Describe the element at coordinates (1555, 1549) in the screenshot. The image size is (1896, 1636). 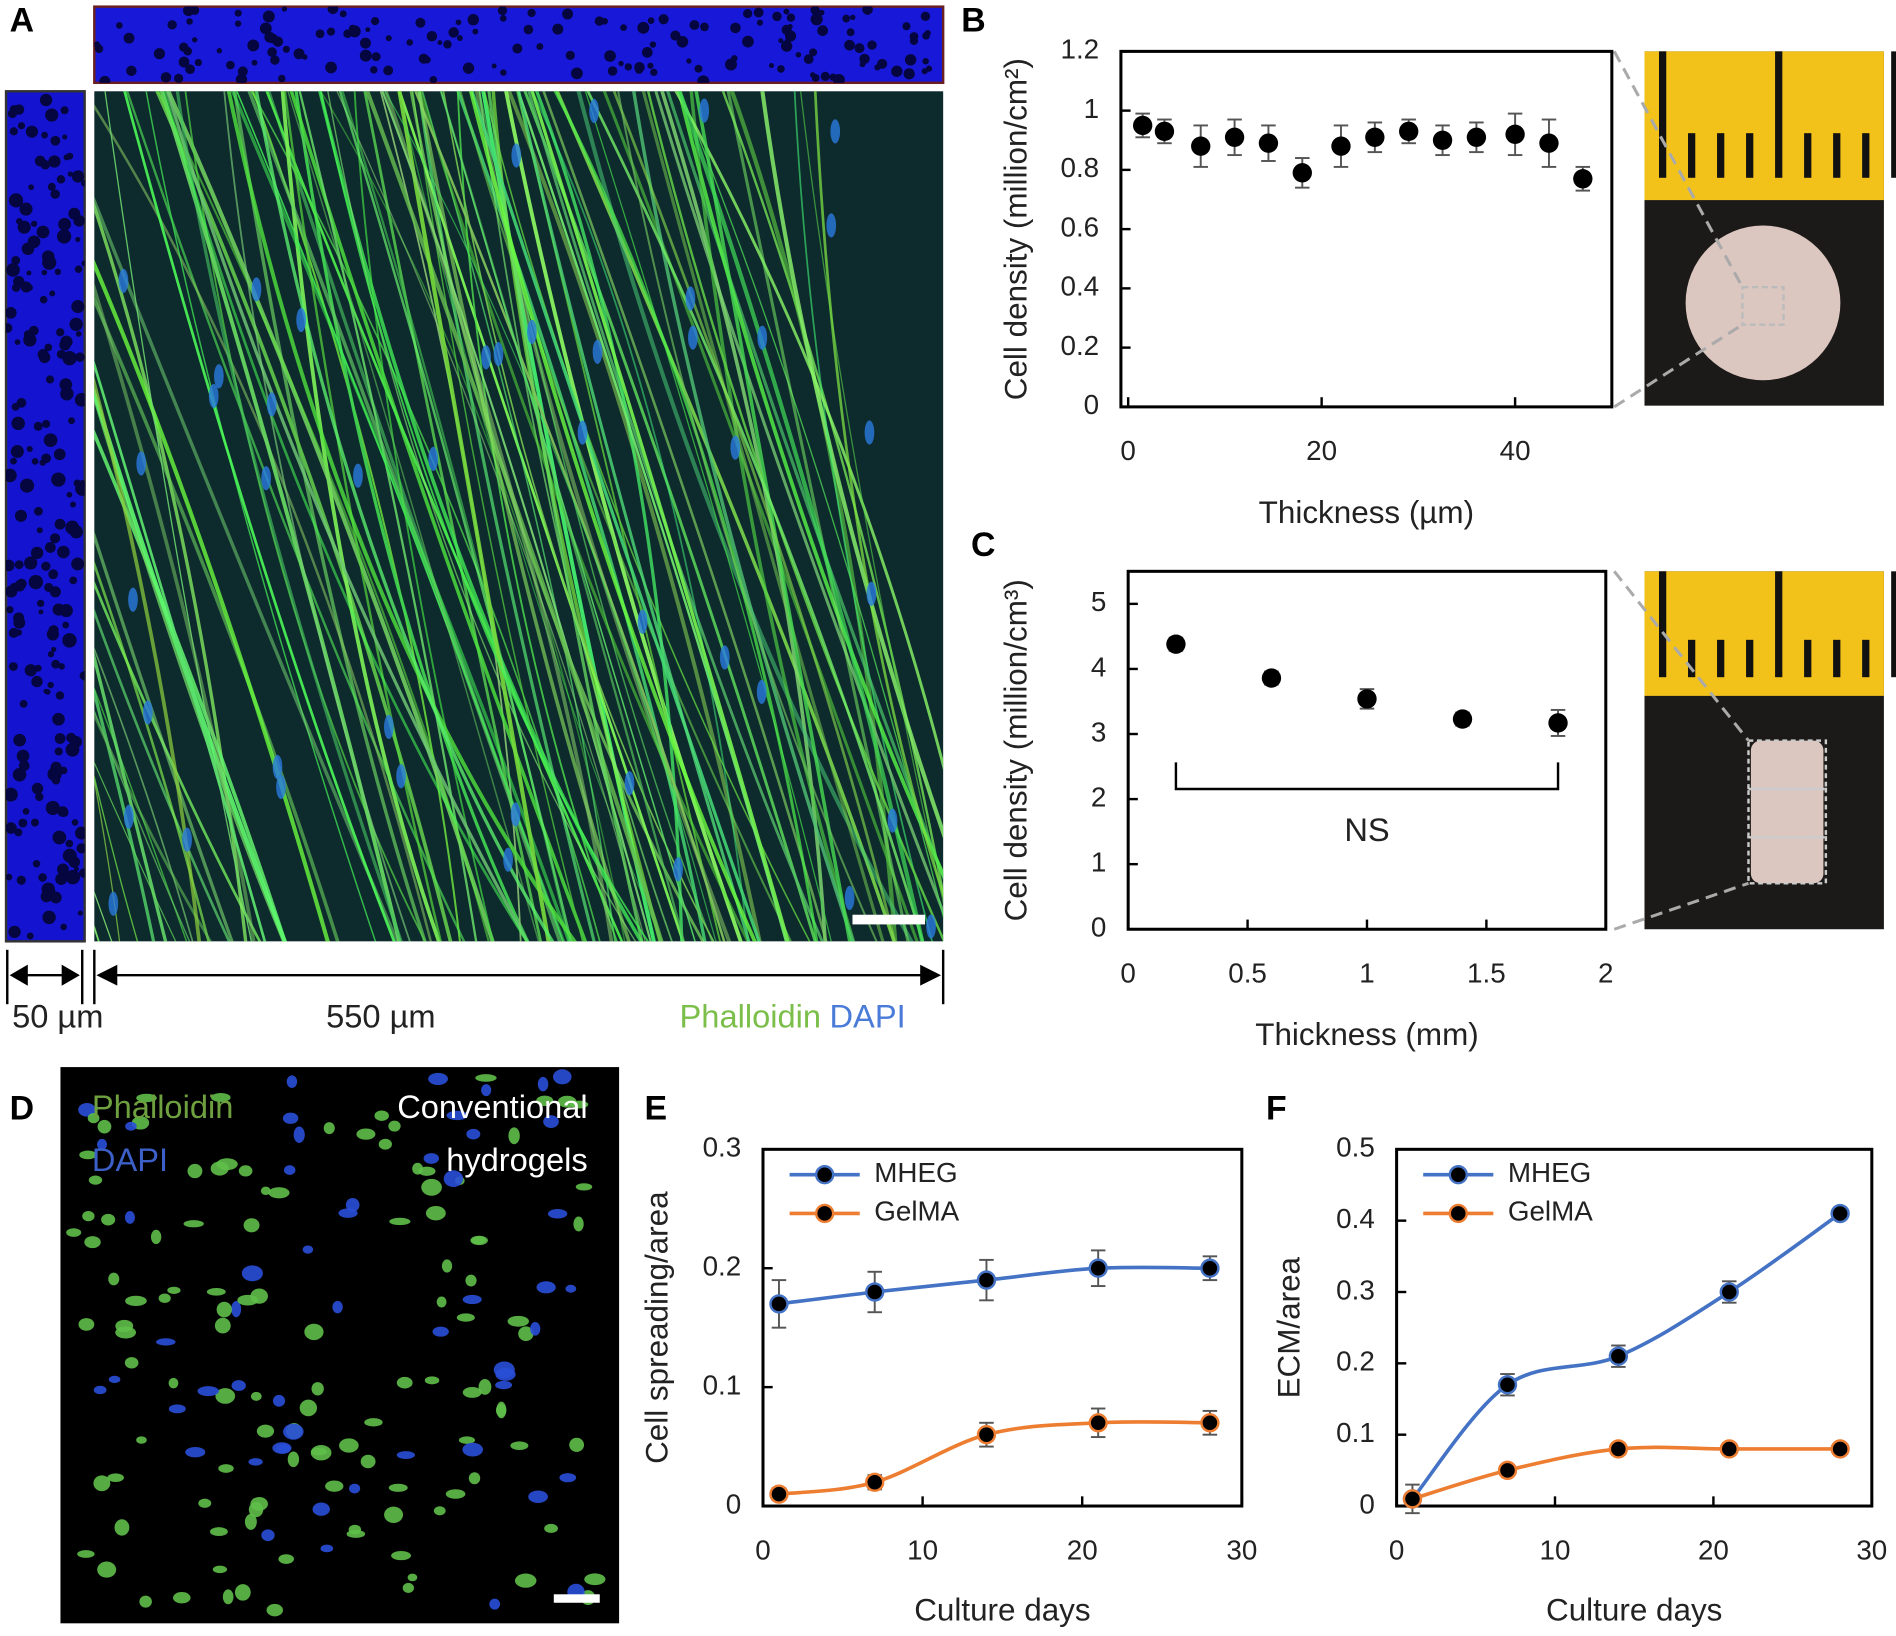
I see `x-tick-label: 10` at that location.